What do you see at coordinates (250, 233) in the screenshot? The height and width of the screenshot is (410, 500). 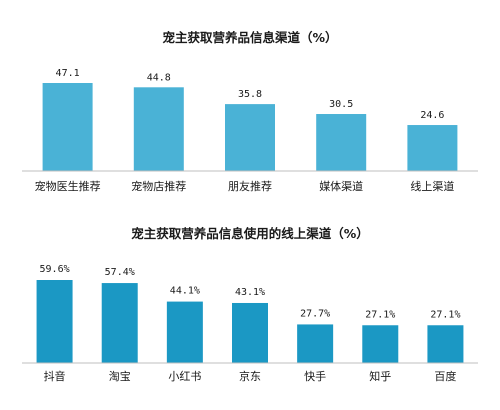 I see `chart-2-title: 宠主获取营养品信息使用的线上渠道（%）` at bounding box center [250, 233].